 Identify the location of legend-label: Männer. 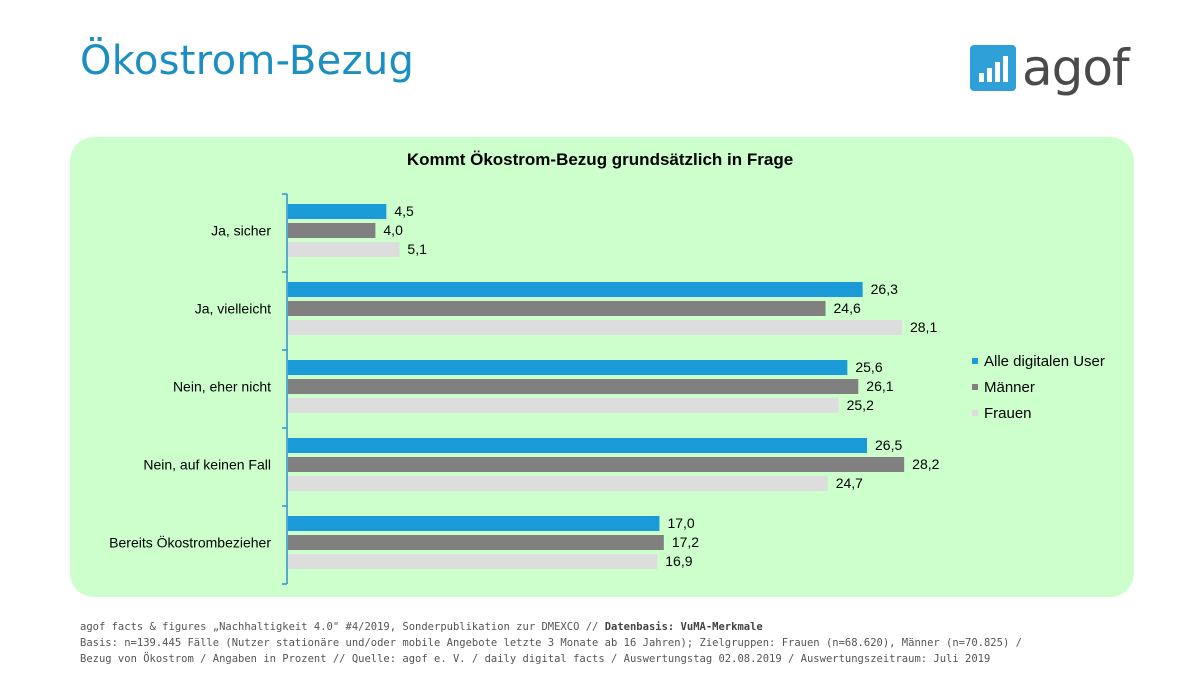
(1009, 387).